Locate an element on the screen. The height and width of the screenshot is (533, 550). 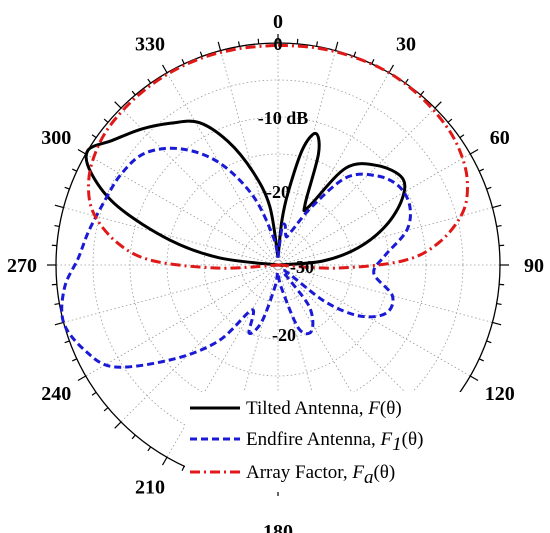
radial-label-0: 0 is located at coordinates (278, 44).